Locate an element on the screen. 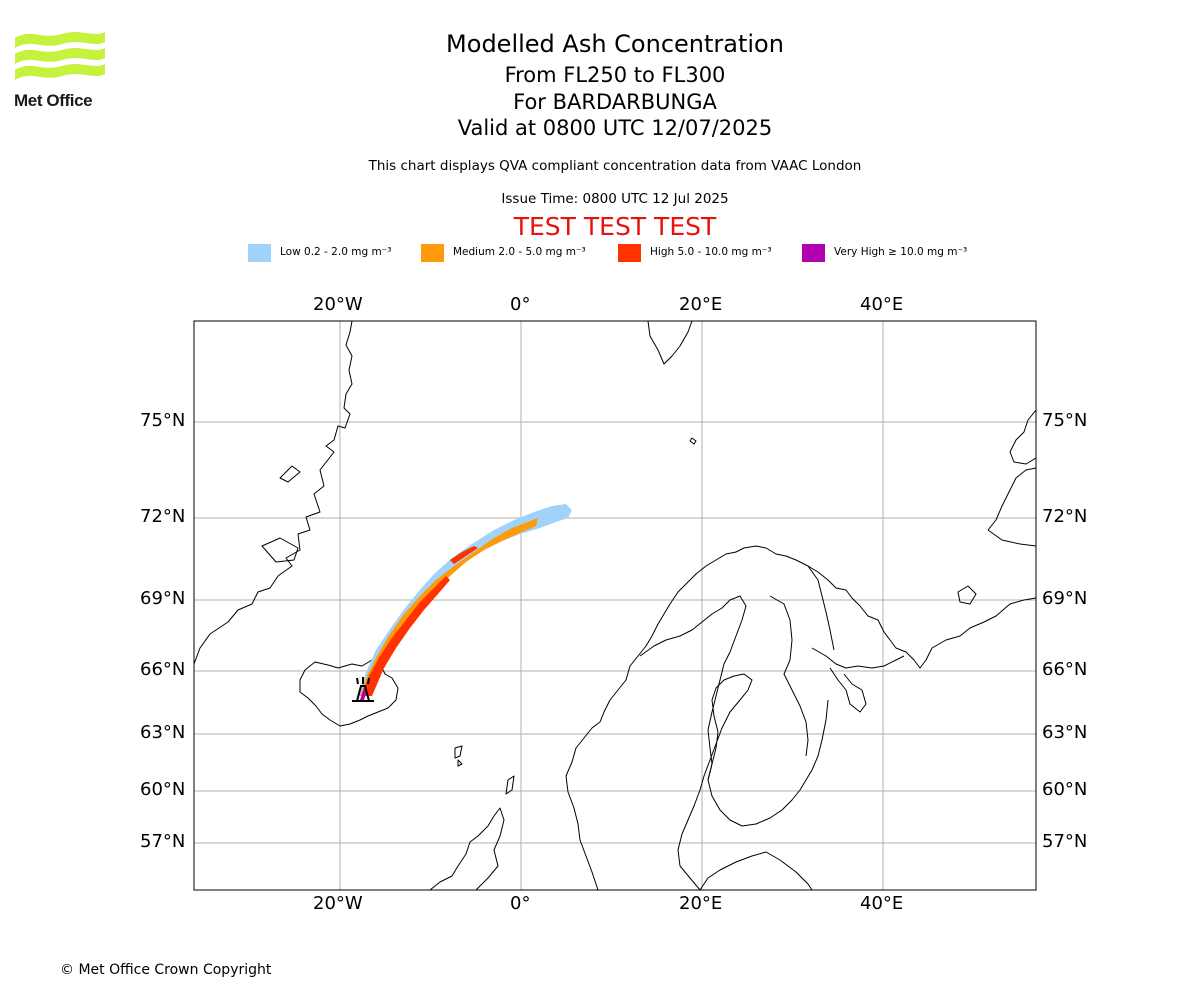  lon-label-bottom: 20°E is located at coordinates (701, 903).